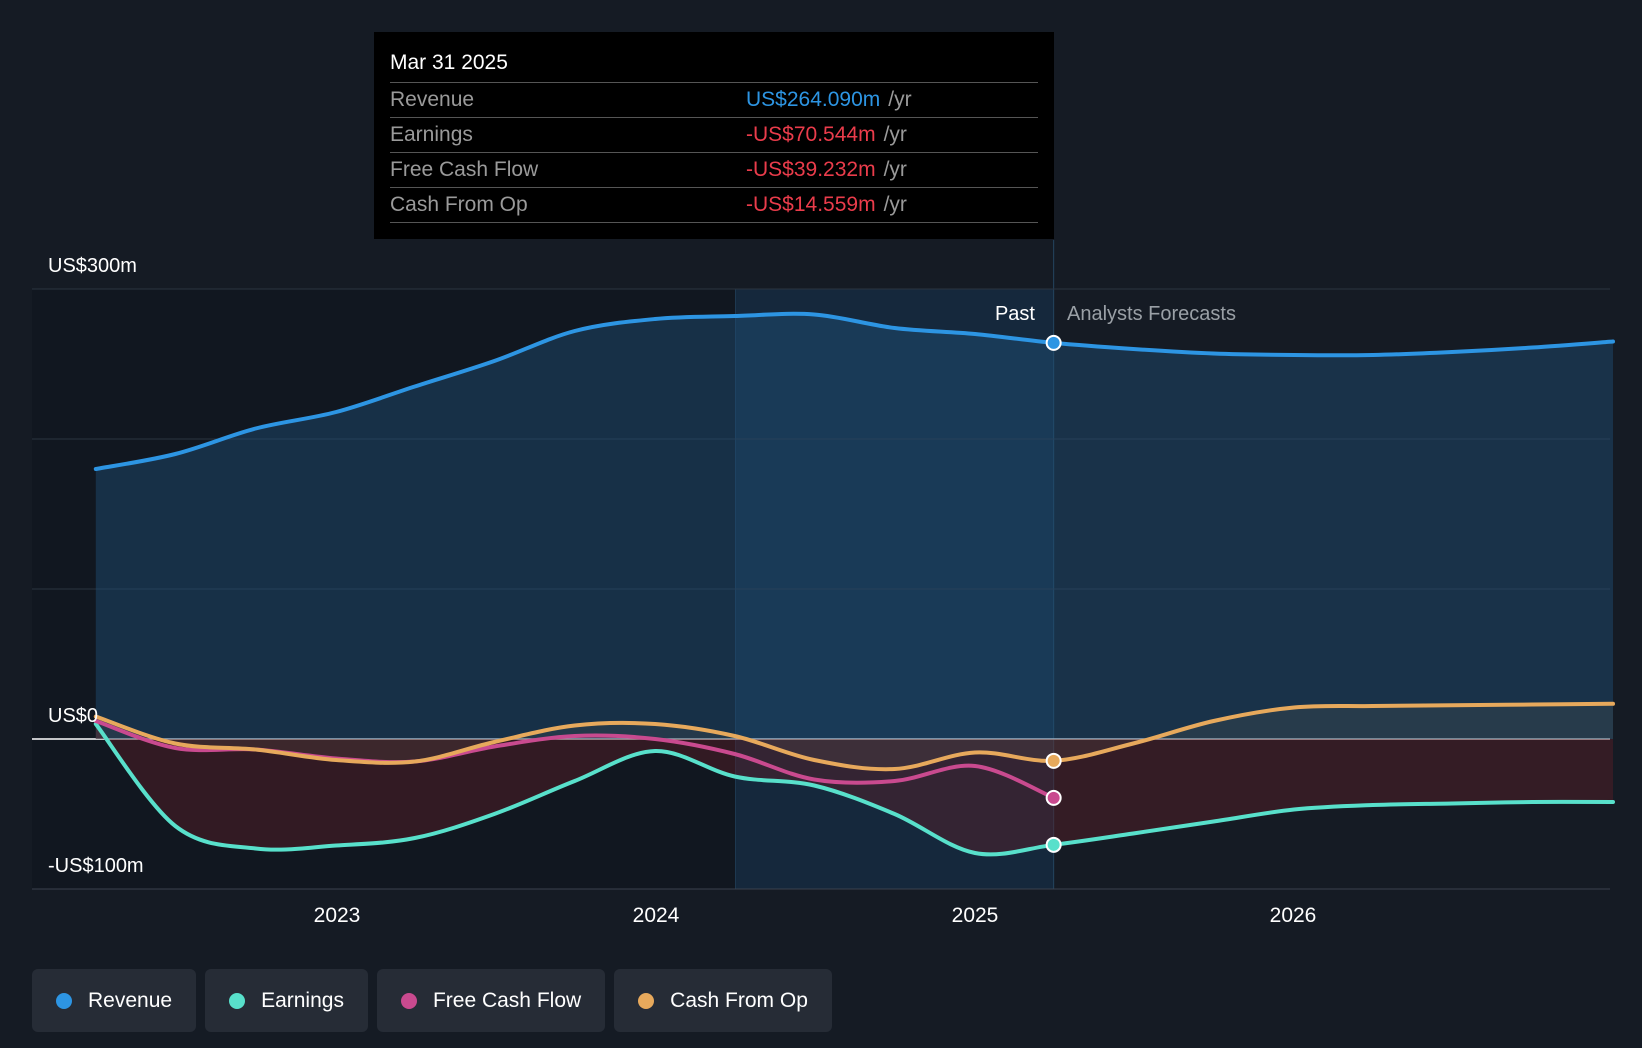  I want to click on earnings-area, so click(854, 789).